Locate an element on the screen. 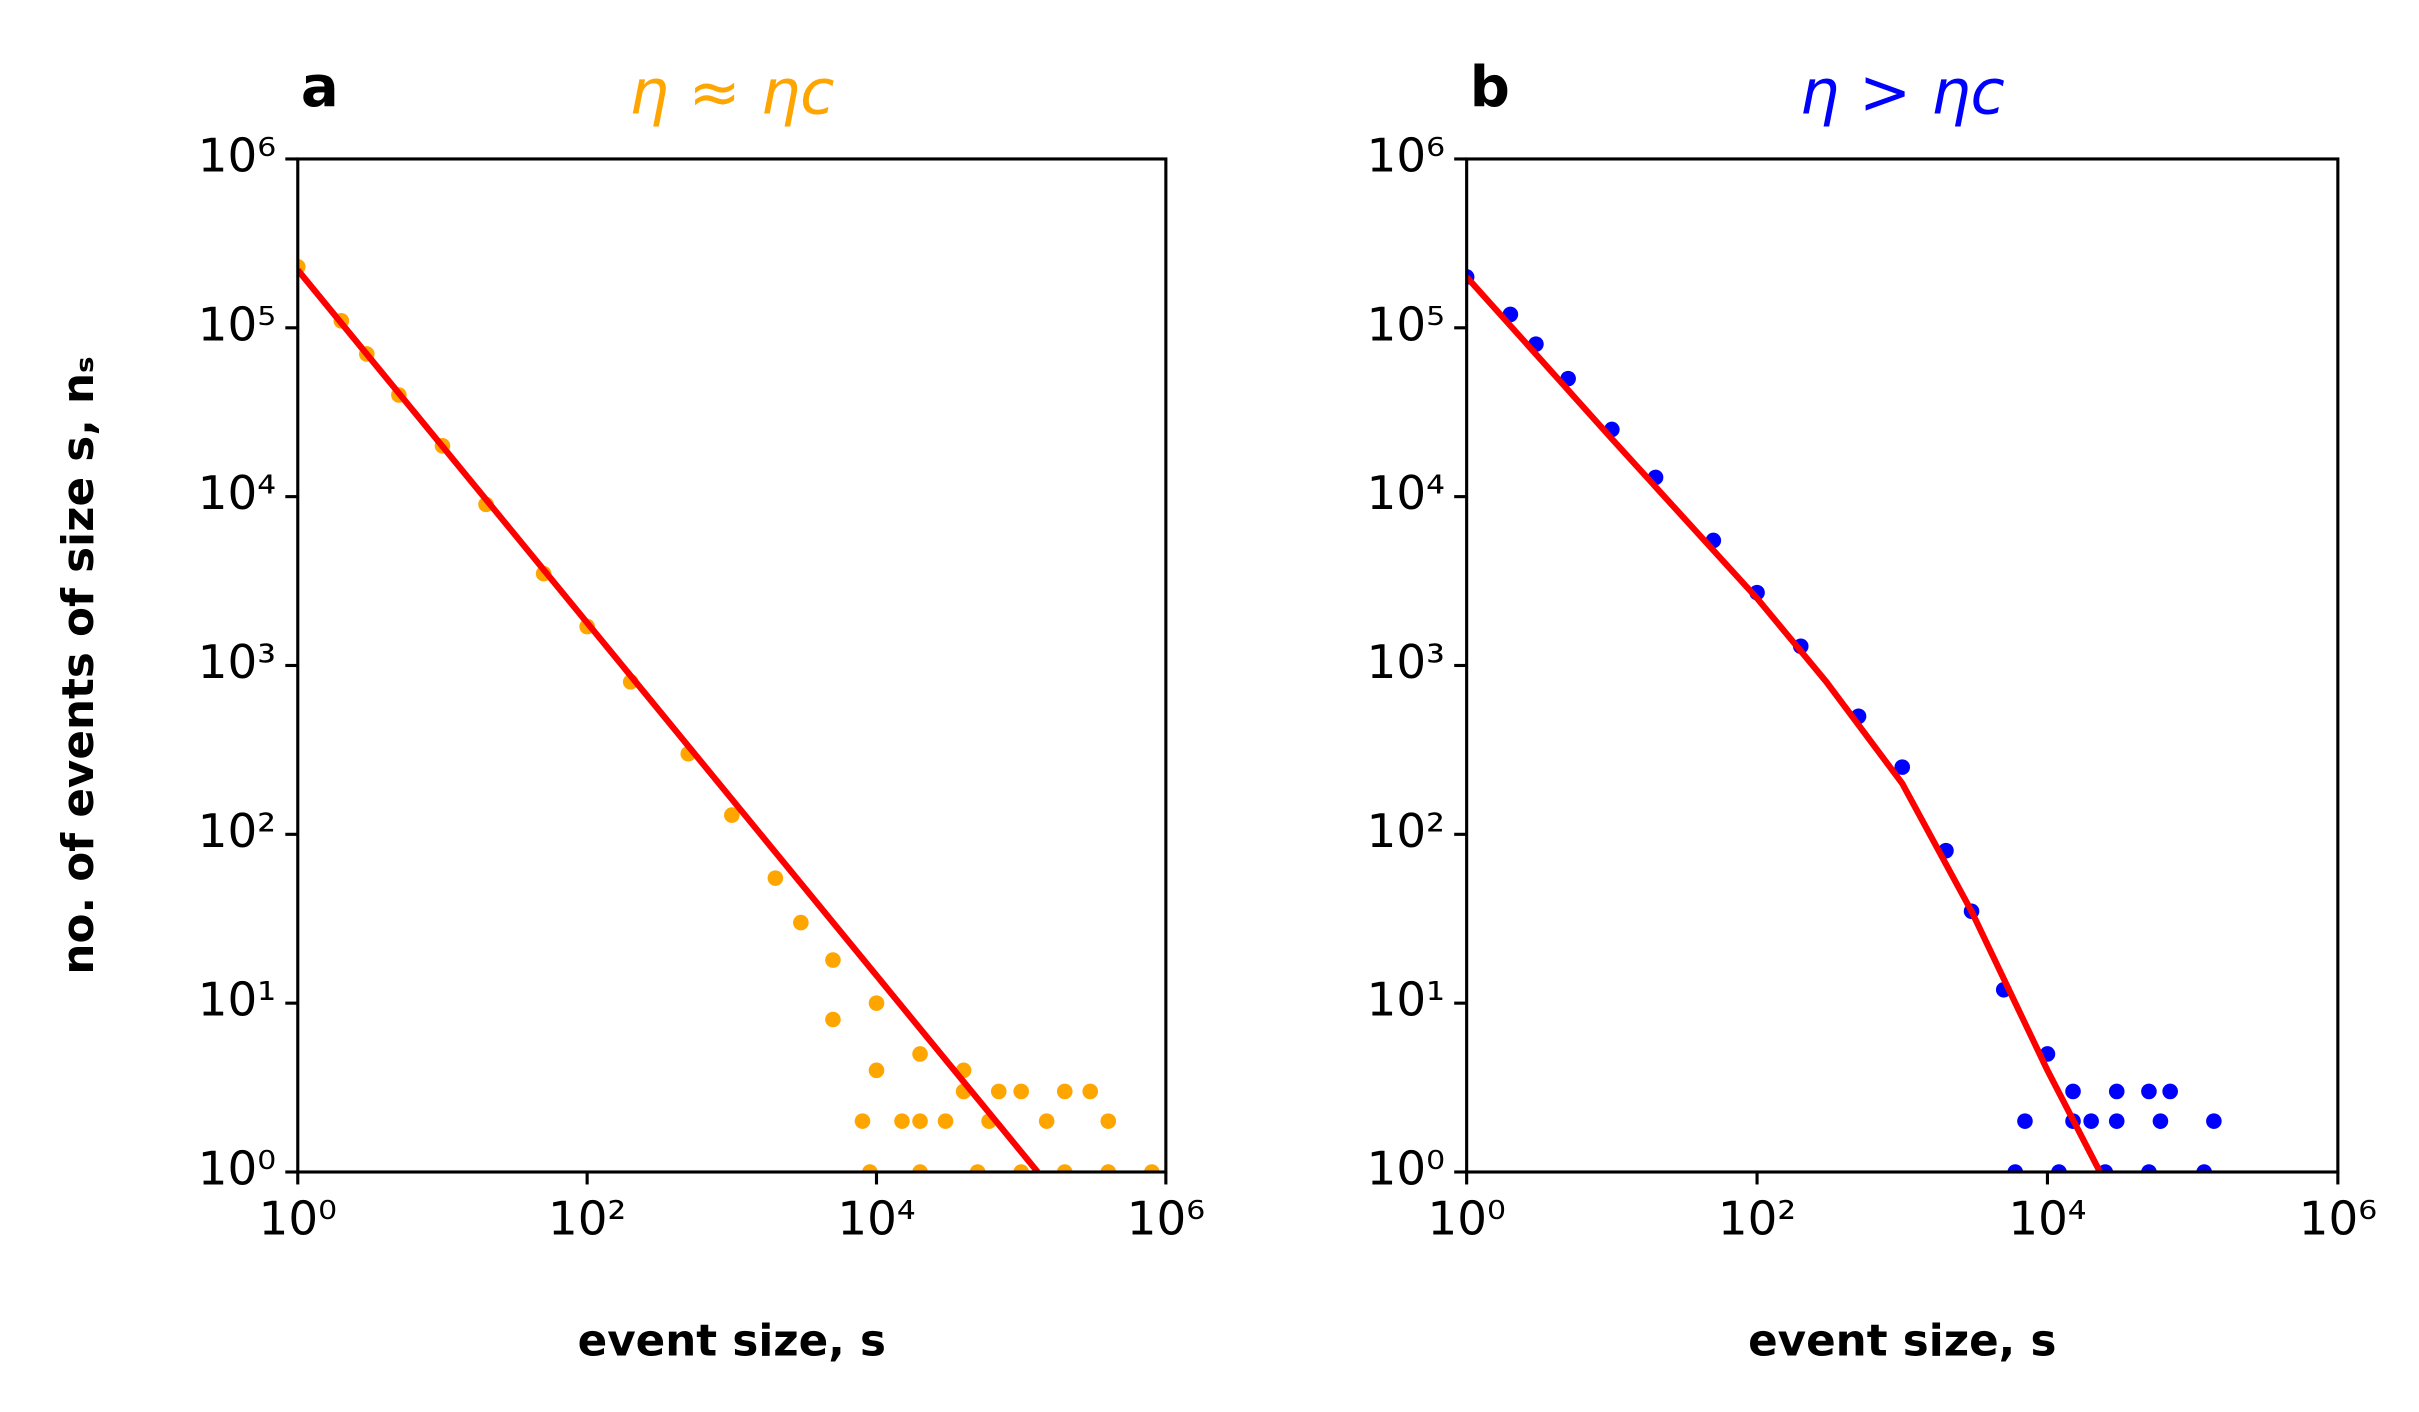 This screenshot has height=1412, width=2419. chart-title: η ≈ ηc is located at coordinates (731, 92).